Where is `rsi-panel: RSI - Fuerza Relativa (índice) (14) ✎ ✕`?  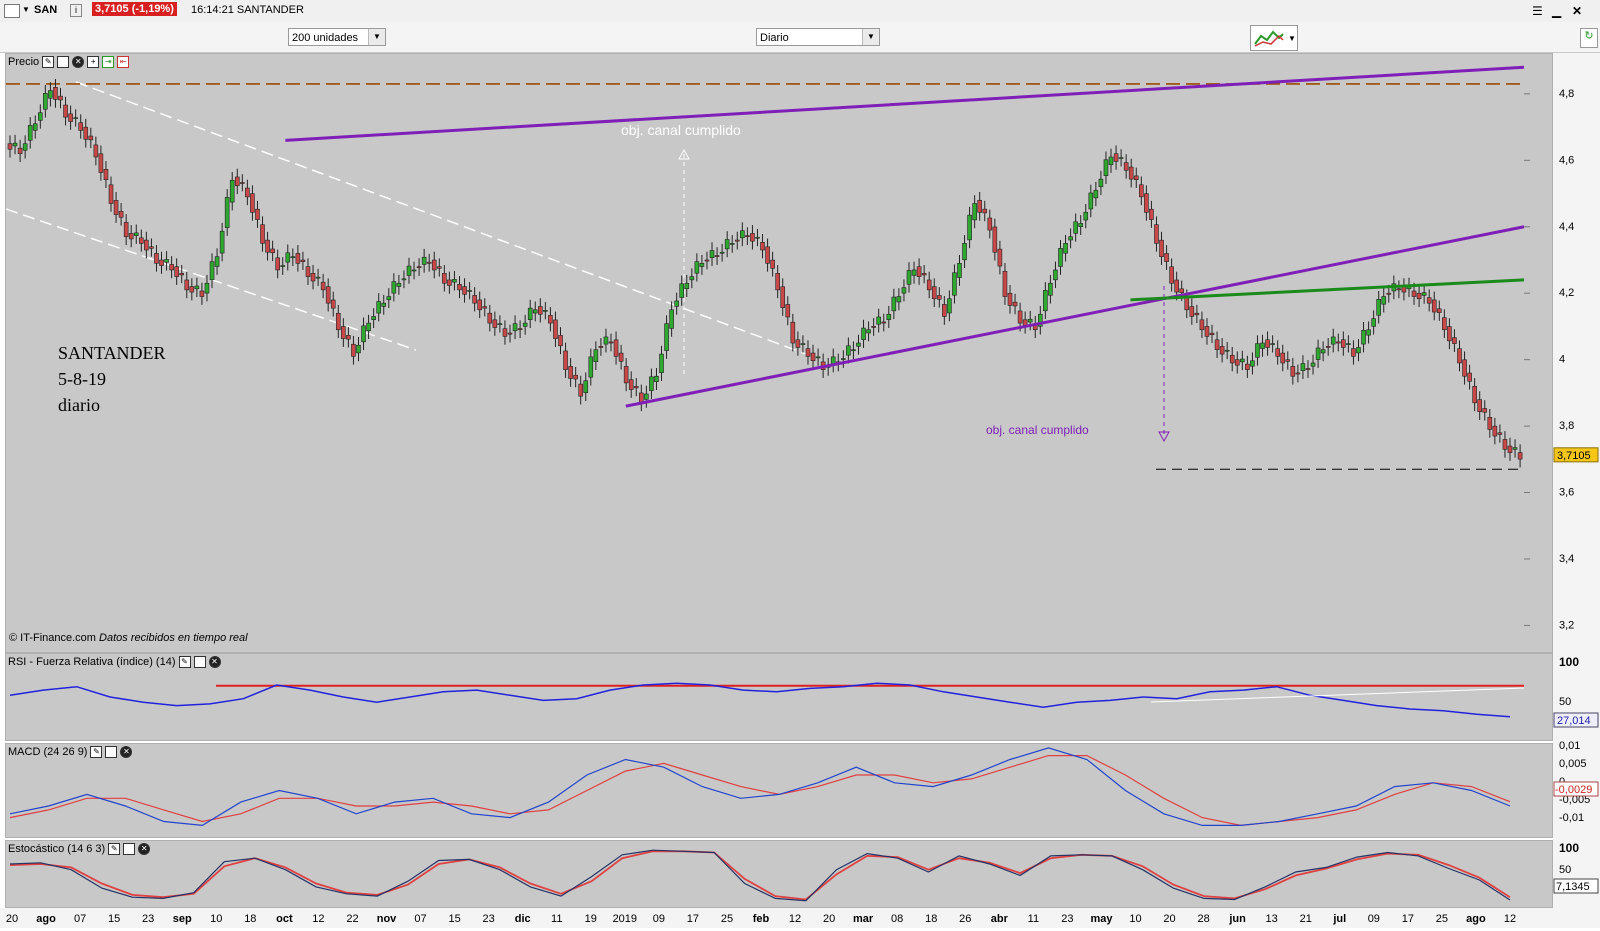 rsi-panel: RSI - Fuerza Relativa (índice) (14) ✎ ✕ is located at coordinates (779, 697).